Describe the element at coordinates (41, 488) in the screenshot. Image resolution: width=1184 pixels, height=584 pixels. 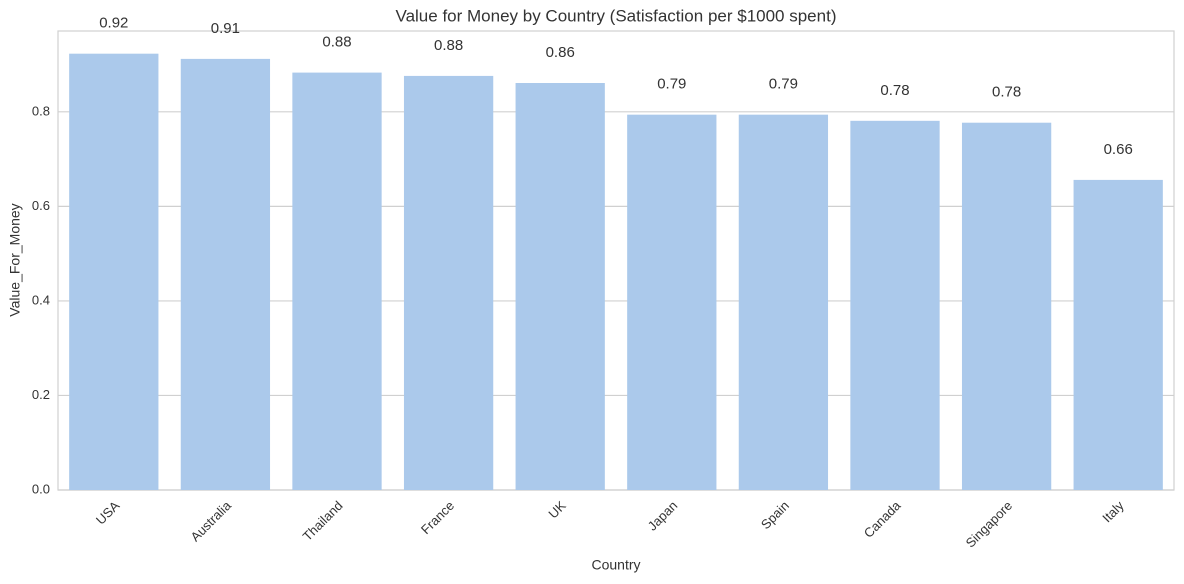
I see `y-tick-label: 0.0` at that location.